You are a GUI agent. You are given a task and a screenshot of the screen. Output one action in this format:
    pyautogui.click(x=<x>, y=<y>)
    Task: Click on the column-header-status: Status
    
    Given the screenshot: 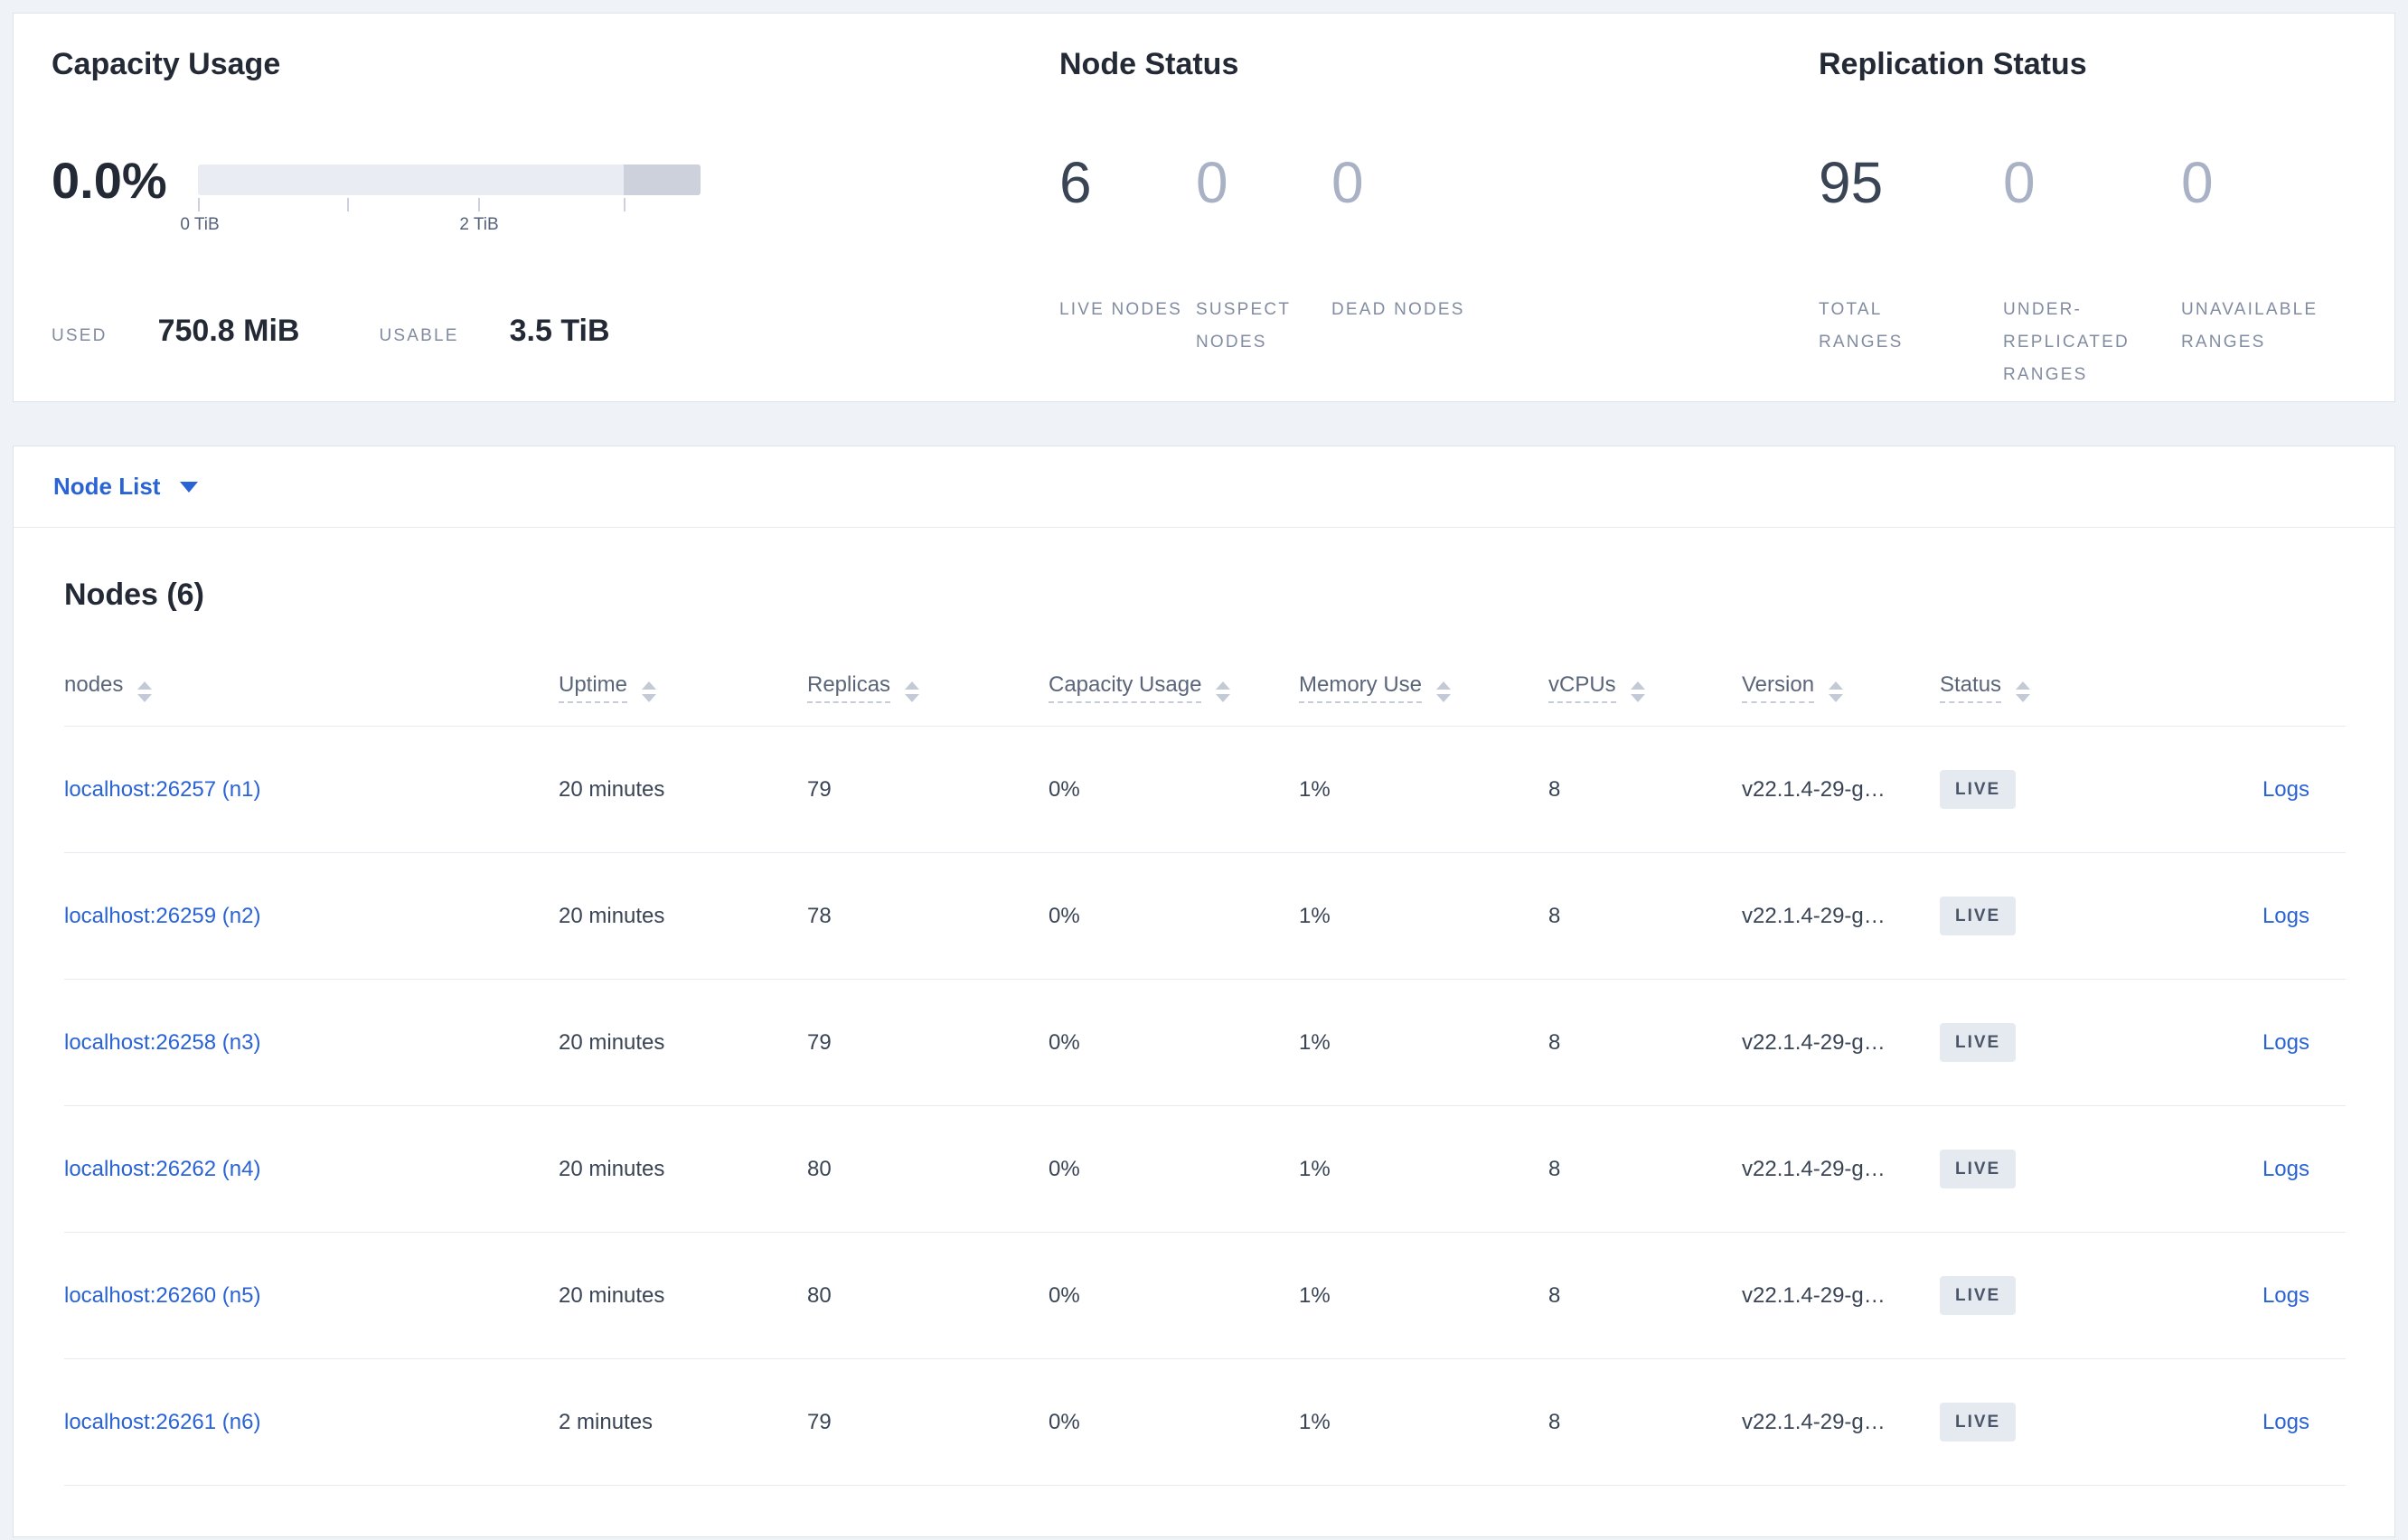 What is the action you would take?
    pyautogui.click(x=2048, y=690)
    